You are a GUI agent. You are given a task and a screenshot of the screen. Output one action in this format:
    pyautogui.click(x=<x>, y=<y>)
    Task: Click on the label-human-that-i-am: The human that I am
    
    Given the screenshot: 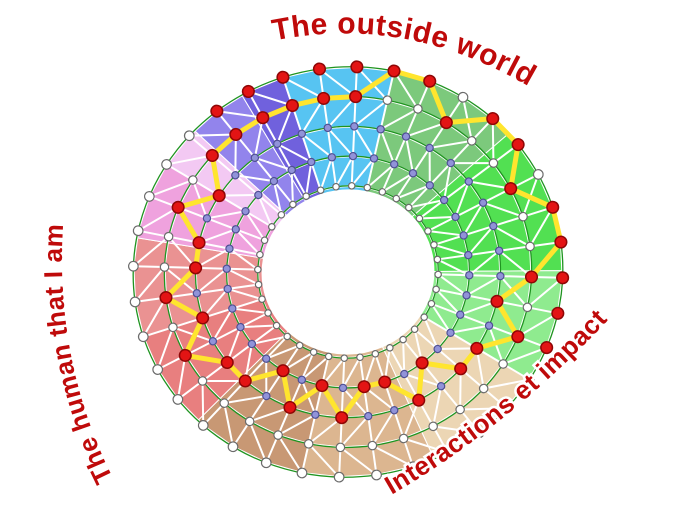 What is the action you would take?
    pyautogui.click(x=78, y=356)
    